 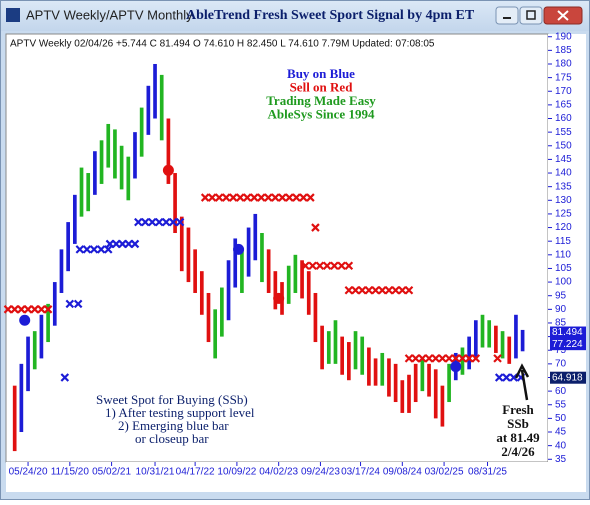 What do you see at coordinates (522, 382) in the screenshot?
I see `arrow` at bounding box center [522, 382].